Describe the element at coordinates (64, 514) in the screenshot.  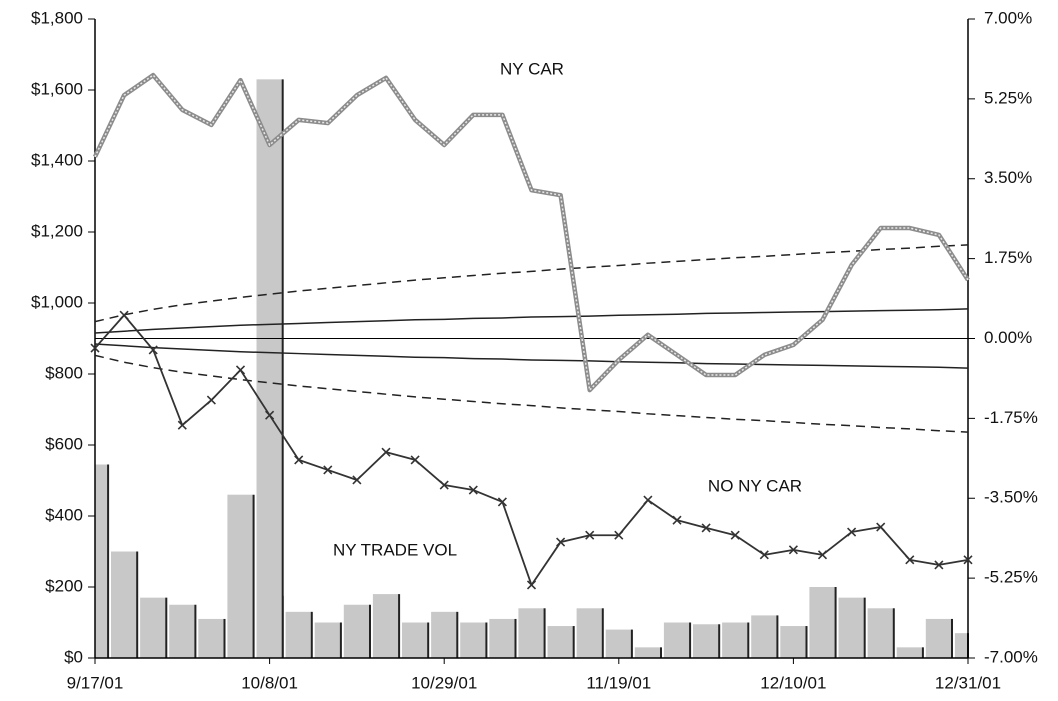
I see `y-tick-label: $400` at that location.